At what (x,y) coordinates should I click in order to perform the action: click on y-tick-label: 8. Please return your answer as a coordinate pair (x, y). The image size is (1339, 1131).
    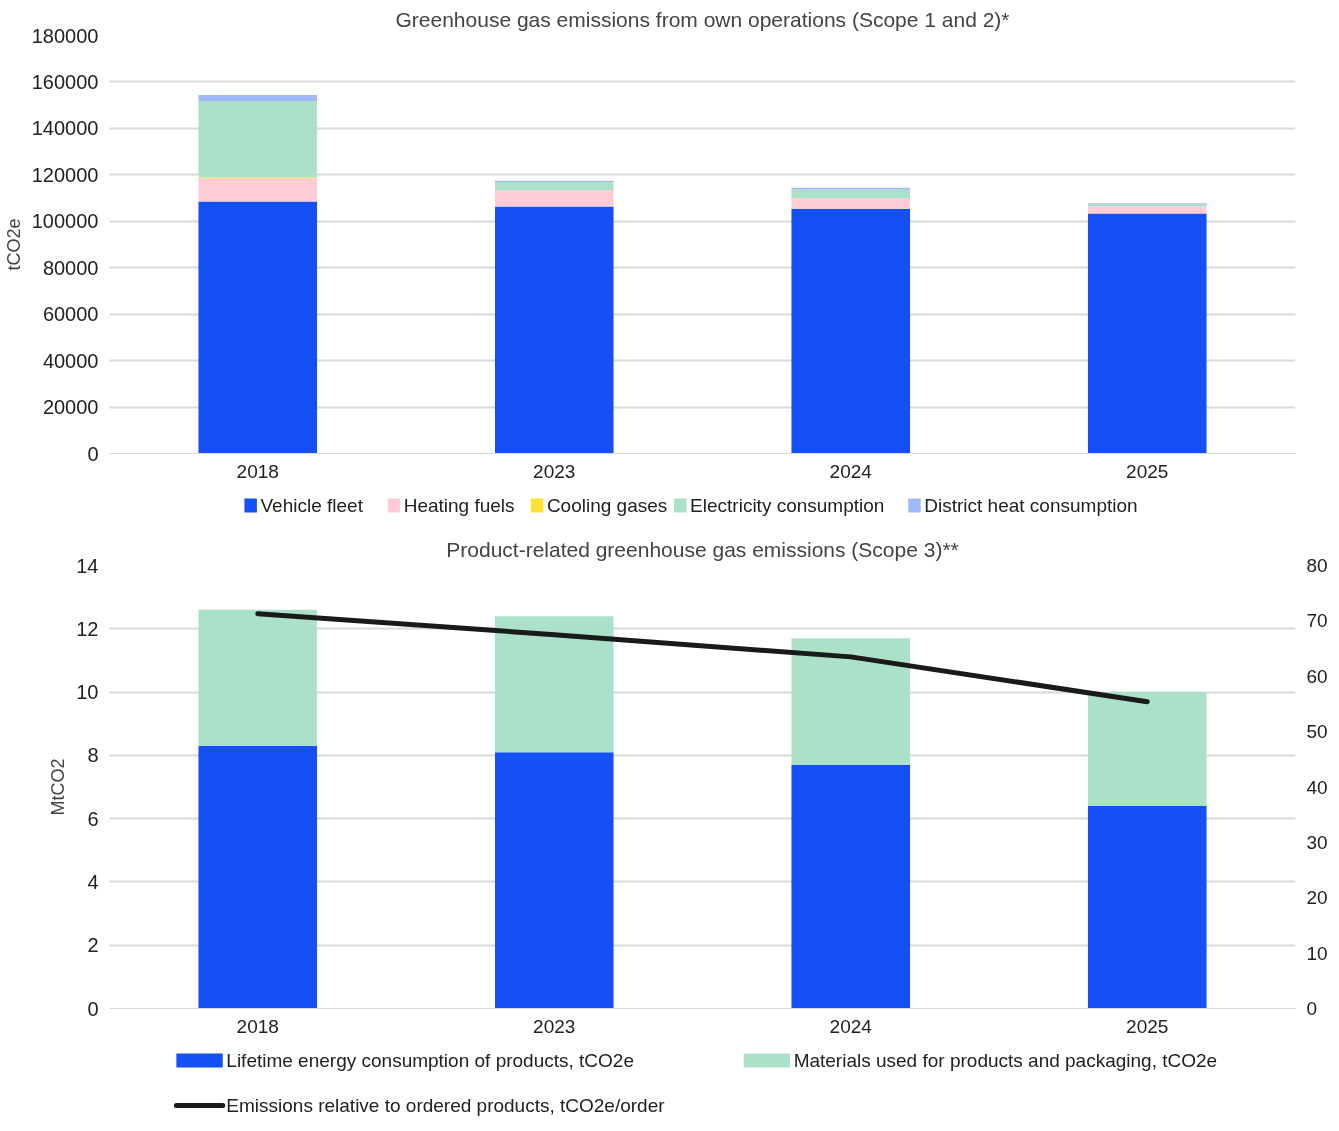
    Looking at the image, I should click on (93, 755).